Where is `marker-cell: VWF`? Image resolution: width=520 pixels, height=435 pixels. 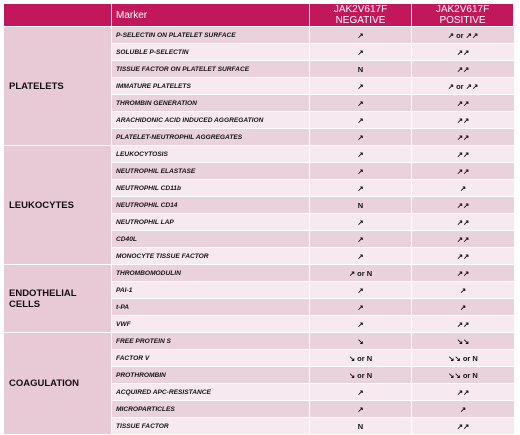 marker-cell: VWF is located at coordinates (211, 324).